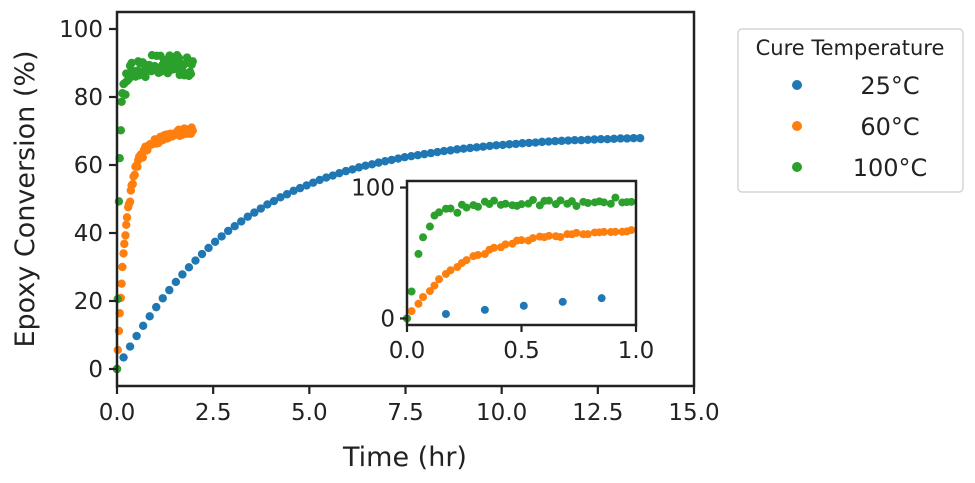  Describe the element at coordinates (521, 351) in the screenshot. I see `inset-x-tick-label-1: 0.5` at that location.